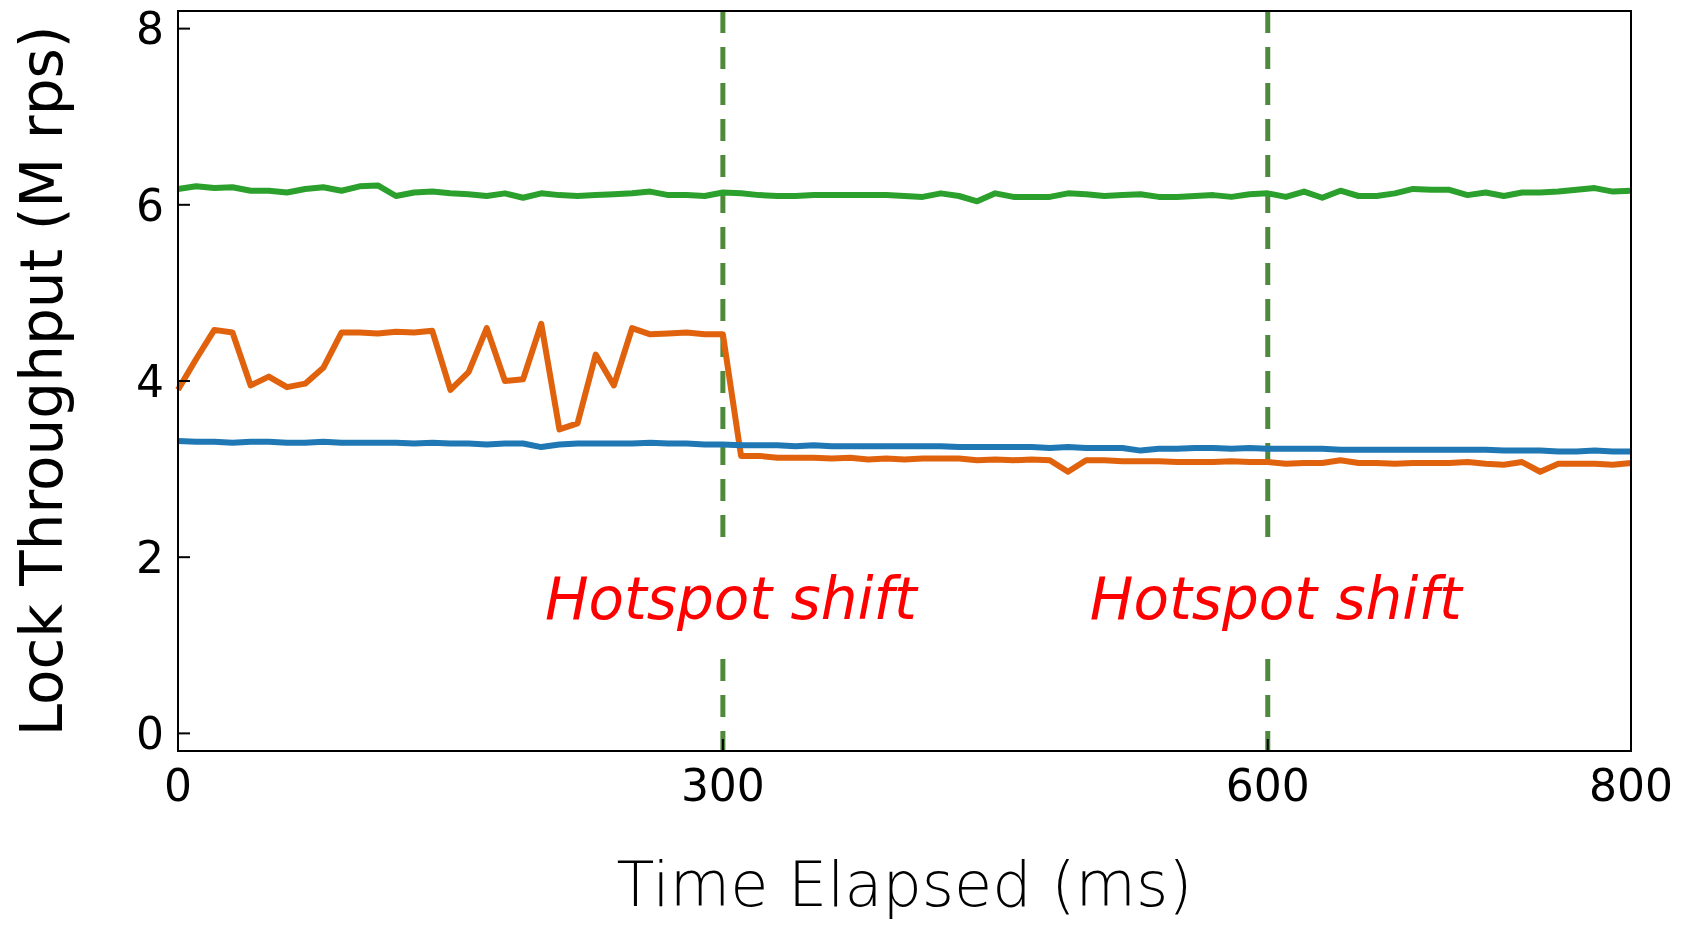 This screenshot has height=936, width=1683. I want to click on y-tick-label: 0, so click(150, 734).